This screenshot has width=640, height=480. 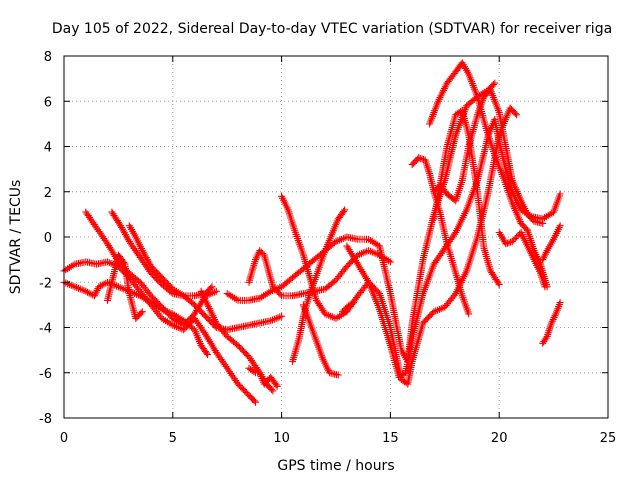 What do you see at coordinates (48, 57) in the screenshot?
I see `y-tick-label: 8` at bounding box center [48, 57].